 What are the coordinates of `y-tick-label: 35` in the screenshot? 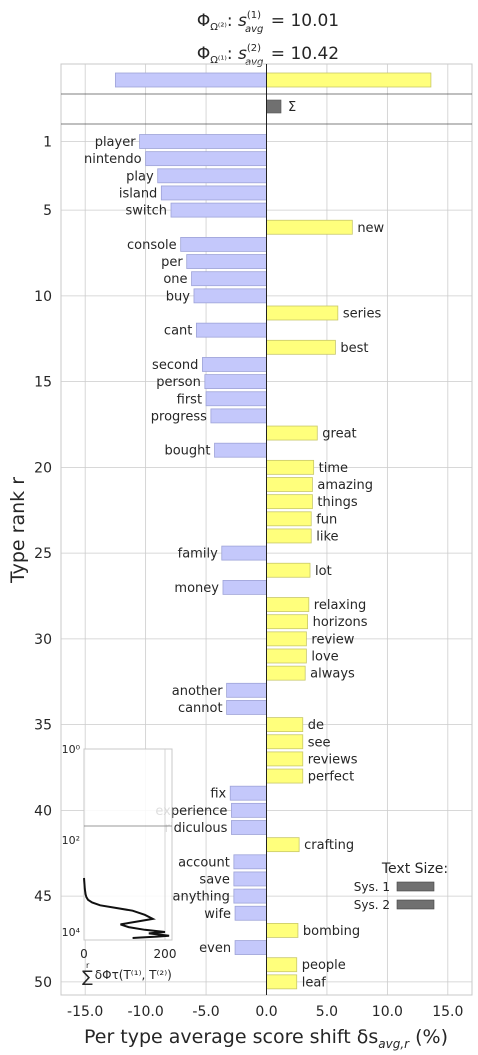 It's located at (43, 726).